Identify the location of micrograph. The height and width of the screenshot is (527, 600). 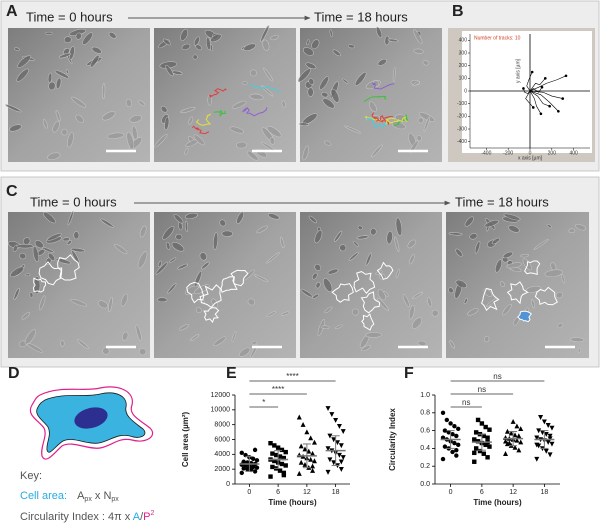
(369, 94).